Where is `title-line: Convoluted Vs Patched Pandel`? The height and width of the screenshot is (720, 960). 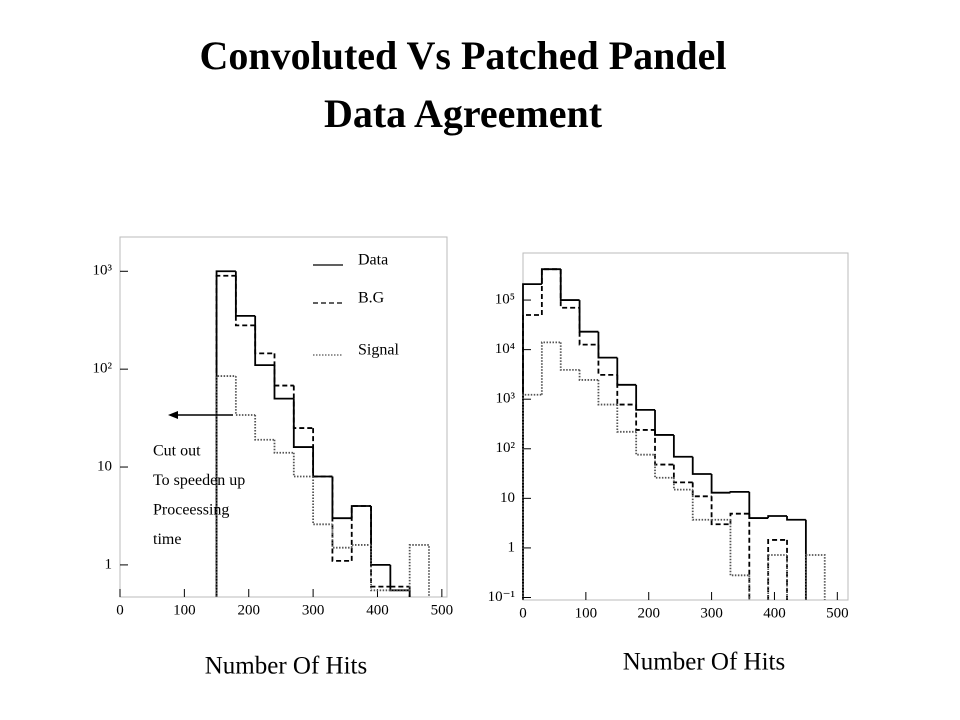 title-line: Convoluted Vs Patched Pandel is located at coordinates (462, 55).